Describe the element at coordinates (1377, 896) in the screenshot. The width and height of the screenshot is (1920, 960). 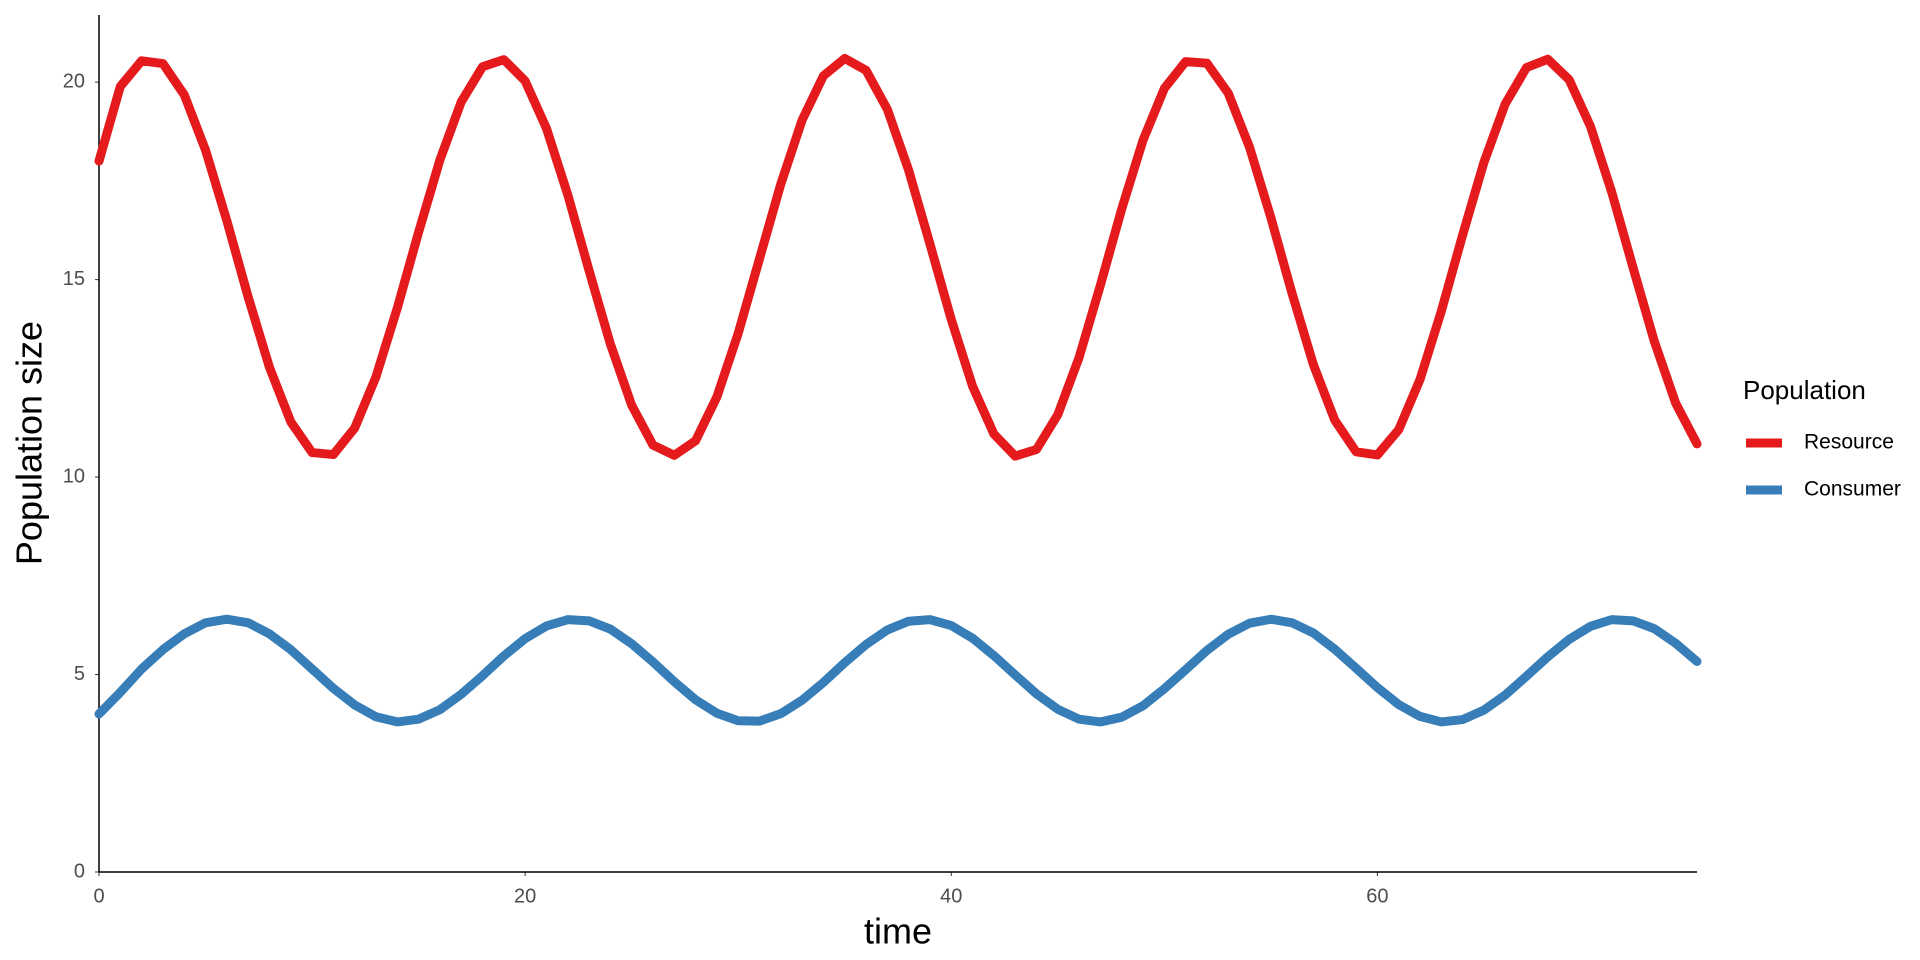
I see `x-tick-label: 60` at that location.